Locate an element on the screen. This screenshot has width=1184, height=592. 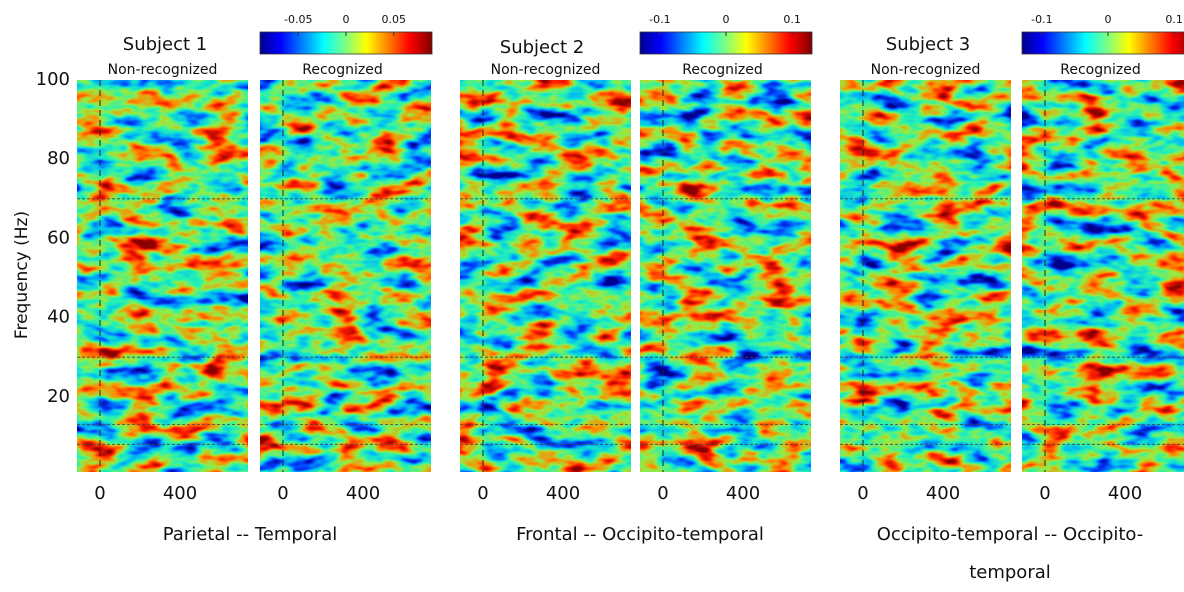
y-axis-label: Frequency (Hz) is located at coordinates (22, 275).